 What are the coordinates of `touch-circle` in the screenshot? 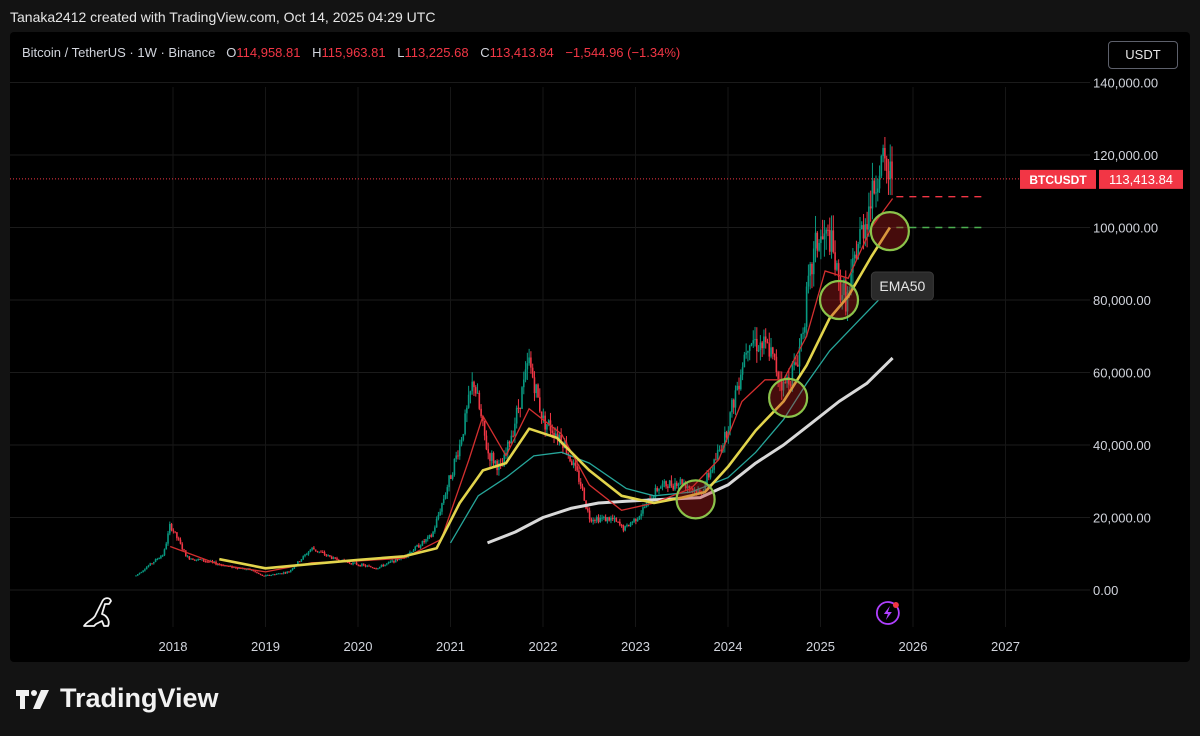 It's located at (889, 231).